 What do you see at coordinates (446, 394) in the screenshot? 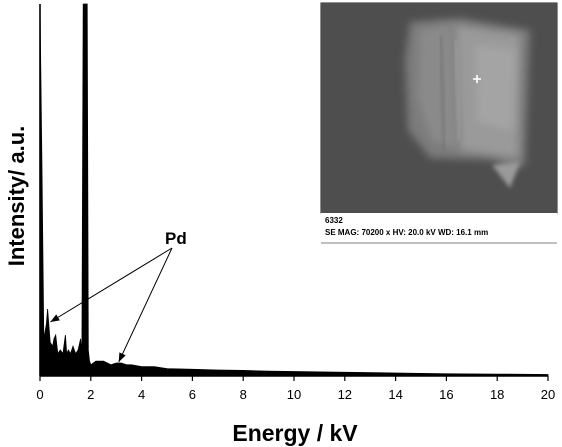
I see `x-tick-label: 16` at bounding box center [446, 394].